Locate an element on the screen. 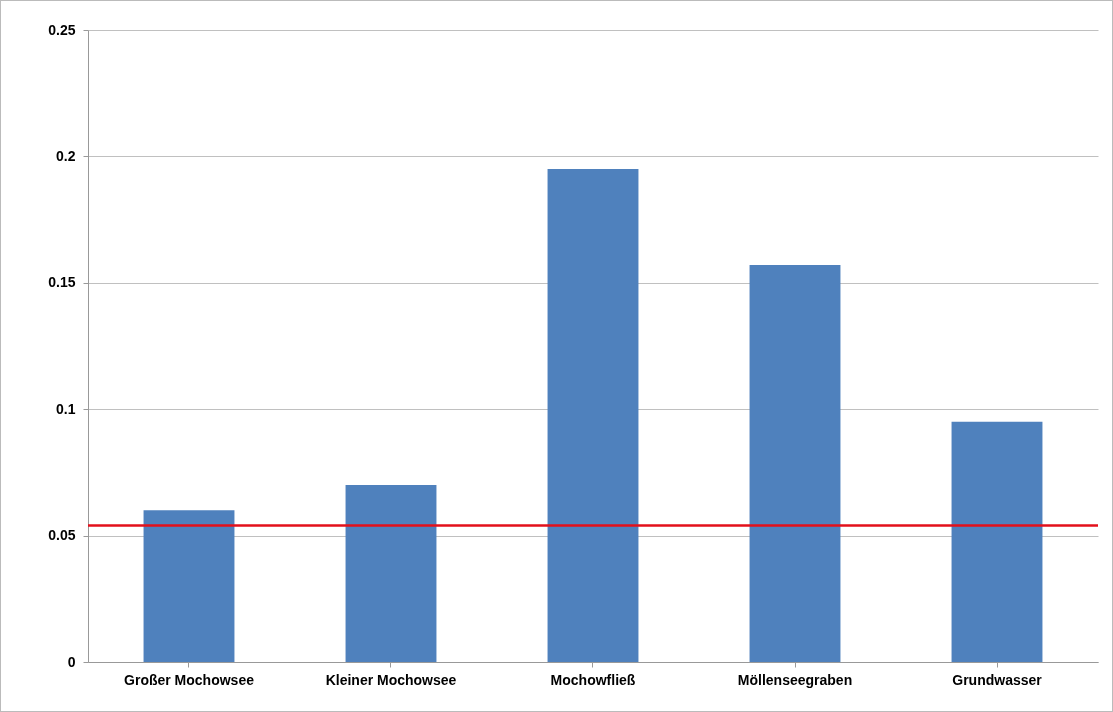 This screenshot has width=1113, height=712. y-tick-label: 0.15 is located at coordinates (62, 282).